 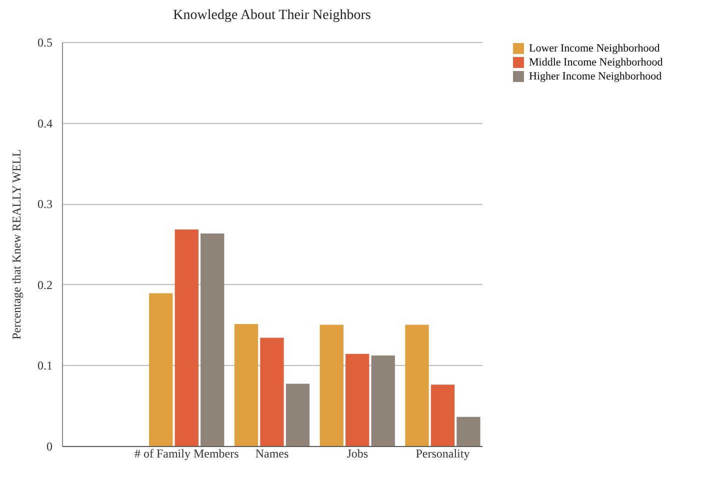 What do you see at coordinates (45, 204) in the screenshot?
I see `y-tick-label: 0.3` at bounding box center [45, 204].